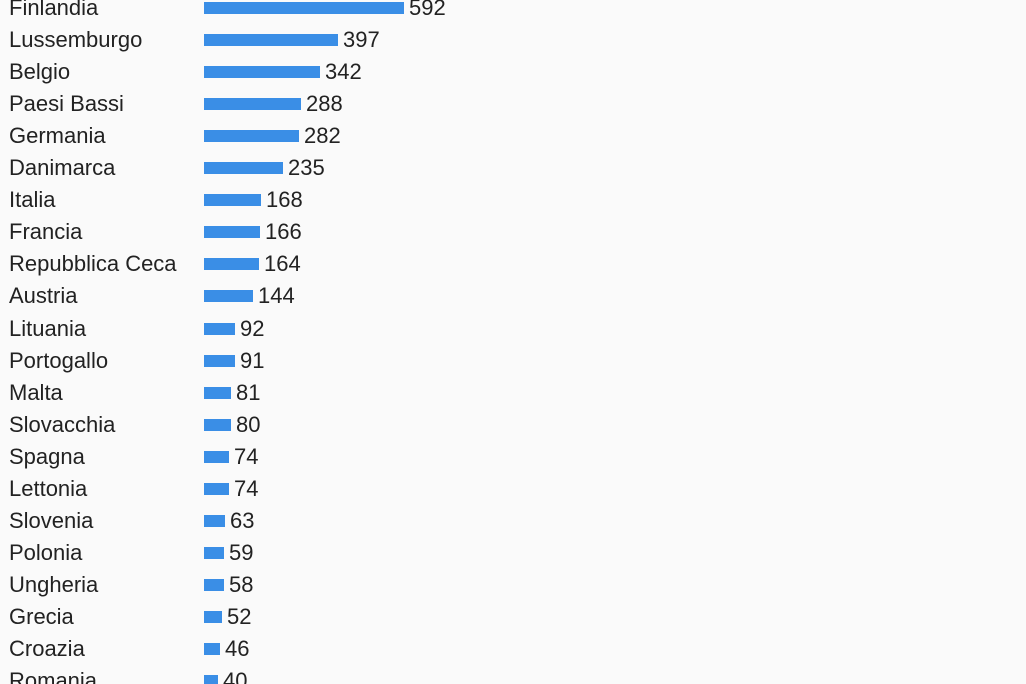 This screenshot has height=684, width=1026. What do you see at coordinates (51, 520) in the screenshot?
I see `category-label: Slovenia` at bounding box center [51, 520].